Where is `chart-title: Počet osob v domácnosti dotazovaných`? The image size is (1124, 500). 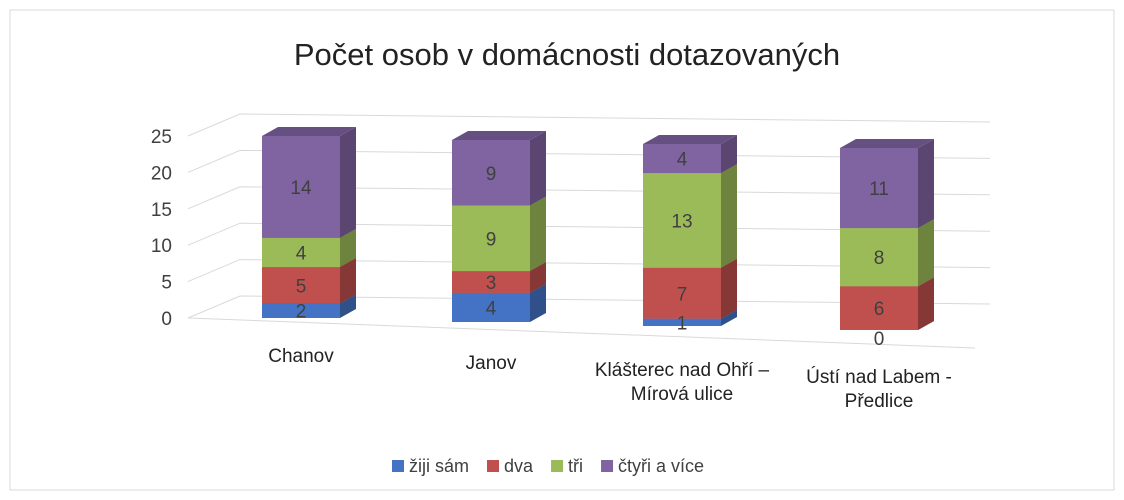
chart-title: Počet osob v domácnosti dotazovaných is located at coordinates (567, 54).